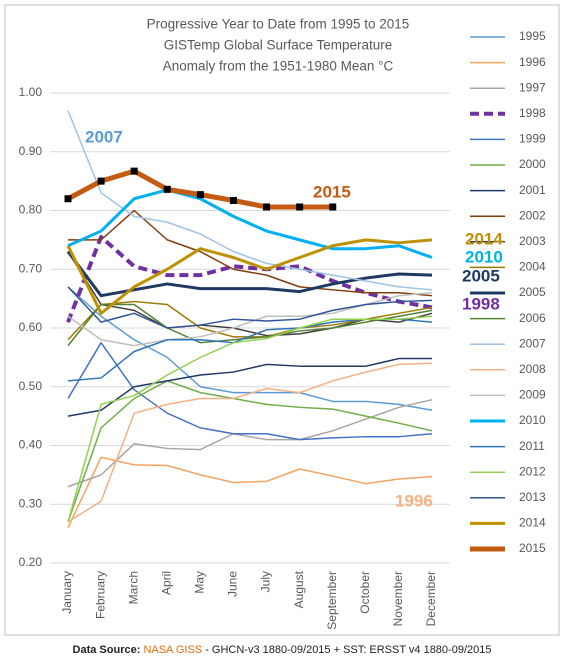  I want to click on x-tick-label: February, so click(100, 595).